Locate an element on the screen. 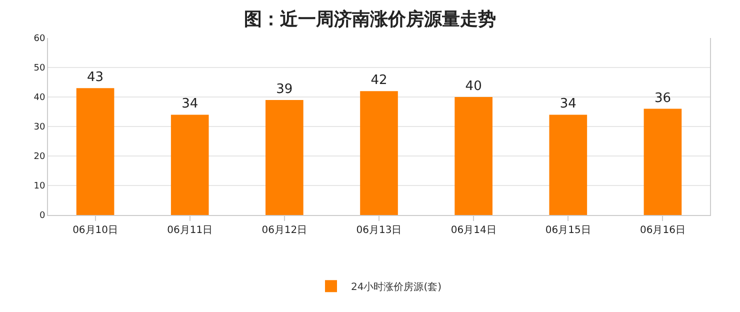 The height and width of the screenshot is (312, 740). x-tick-label: 06月15日 is located at coordinates (568, 230).